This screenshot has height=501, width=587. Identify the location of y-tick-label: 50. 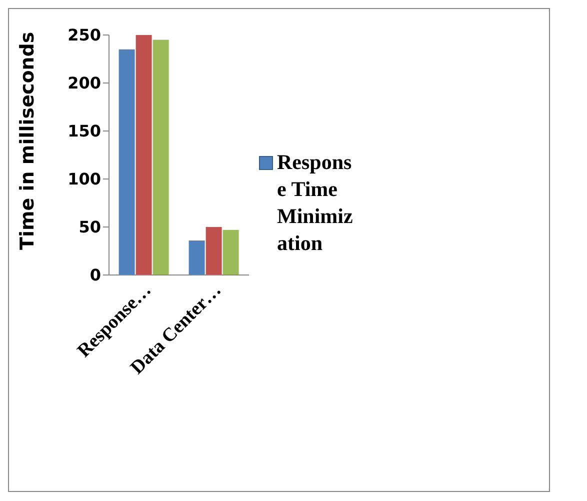
(89, 227).